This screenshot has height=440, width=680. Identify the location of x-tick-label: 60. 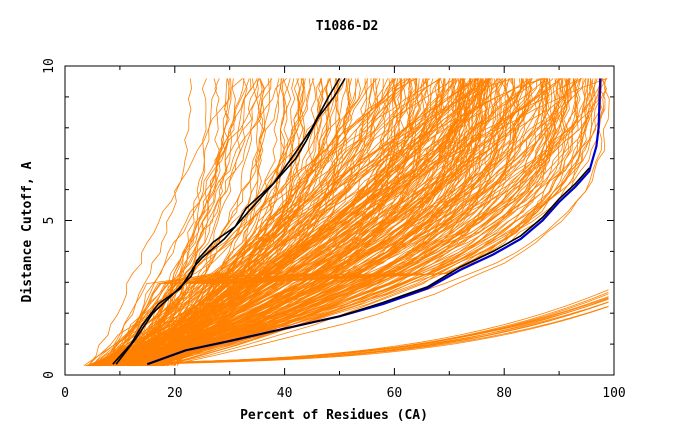
(395, 393).